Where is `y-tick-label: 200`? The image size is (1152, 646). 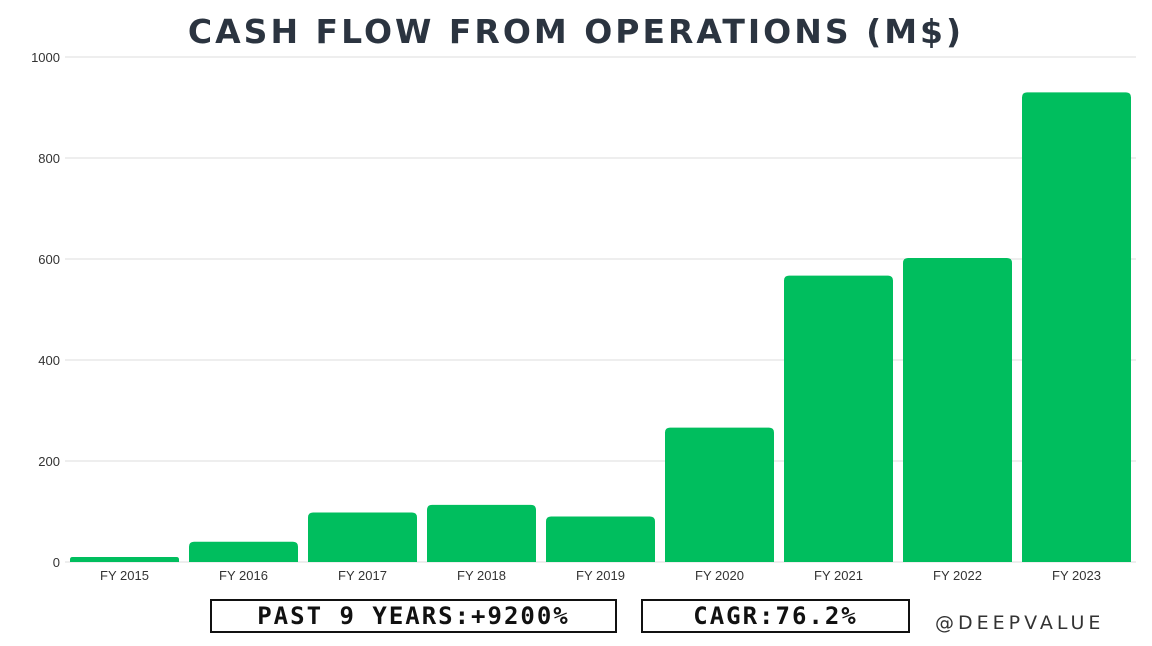
y-tick-label: 200 is located at coordinates (49, 461).